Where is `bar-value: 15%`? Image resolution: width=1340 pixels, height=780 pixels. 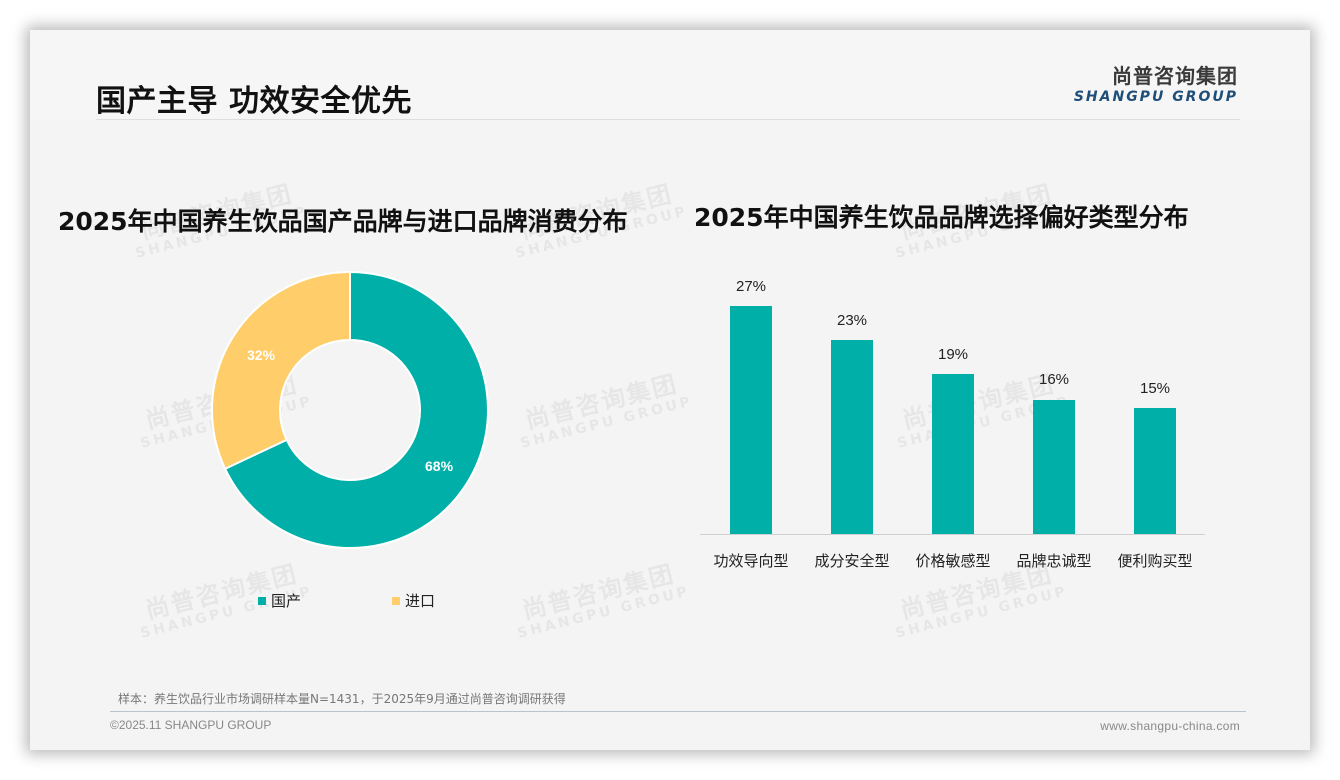
bar-value: 15% is located at coordinates (1155, 388).